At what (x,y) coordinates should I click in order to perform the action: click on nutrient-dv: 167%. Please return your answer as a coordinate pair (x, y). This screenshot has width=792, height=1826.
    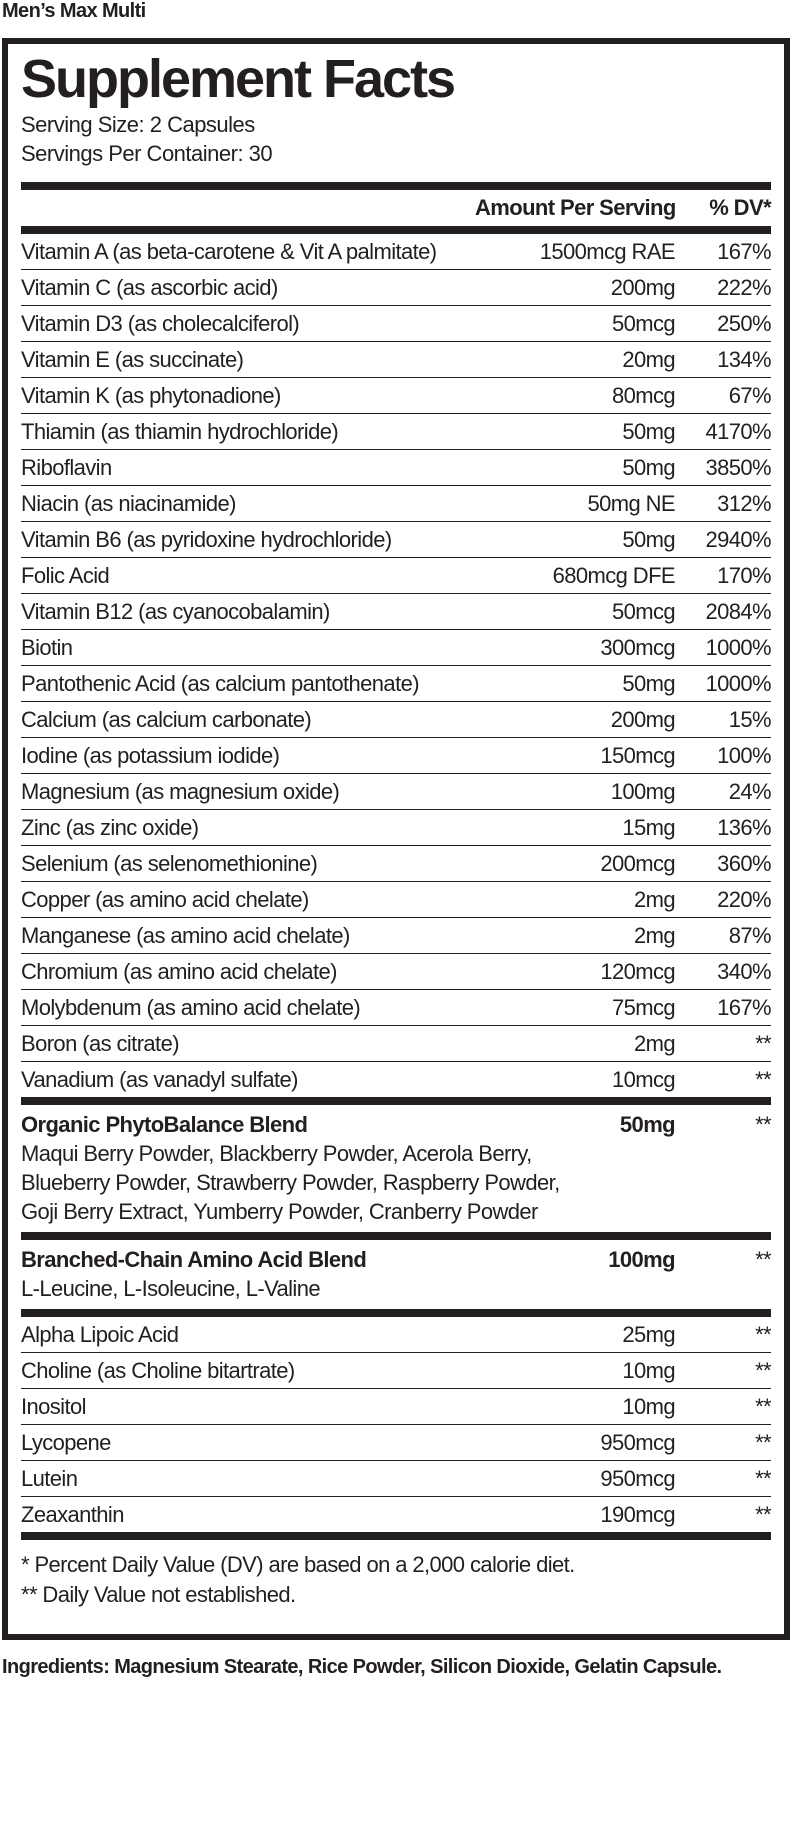
    Looking at the image, I should click on (744, 1007).